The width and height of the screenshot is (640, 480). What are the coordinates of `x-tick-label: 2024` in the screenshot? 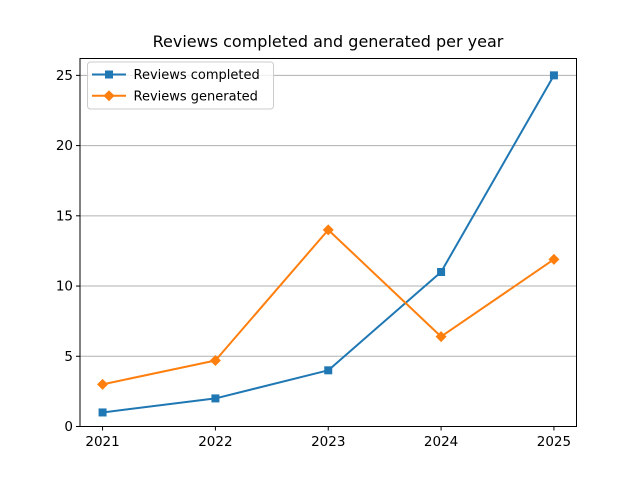 It's located at (441, 442).